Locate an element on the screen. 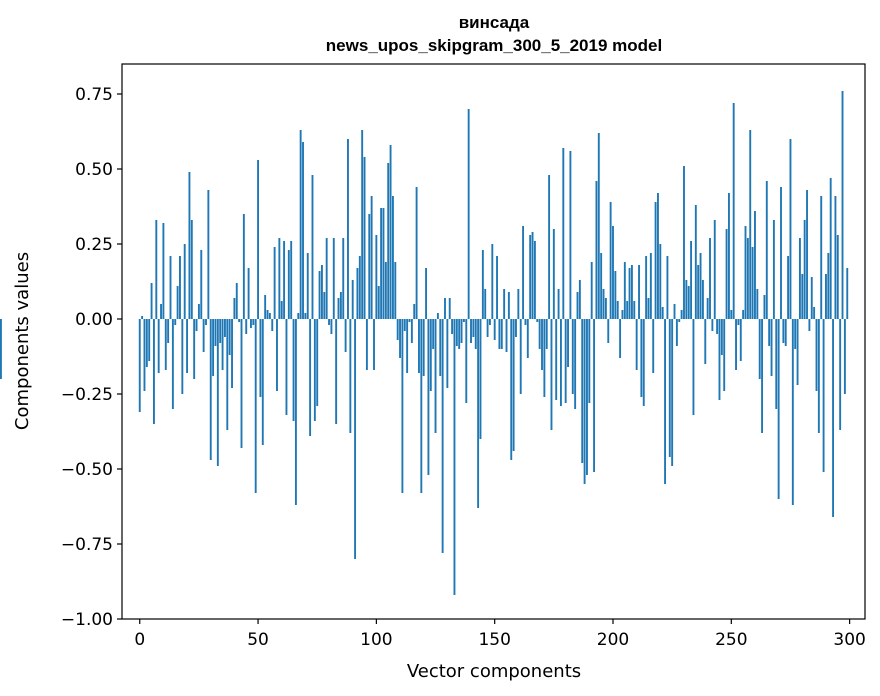 Image resolution: width=880 pixels, height=696 pixels. bar-undefined is located at coordinates (1, 349).